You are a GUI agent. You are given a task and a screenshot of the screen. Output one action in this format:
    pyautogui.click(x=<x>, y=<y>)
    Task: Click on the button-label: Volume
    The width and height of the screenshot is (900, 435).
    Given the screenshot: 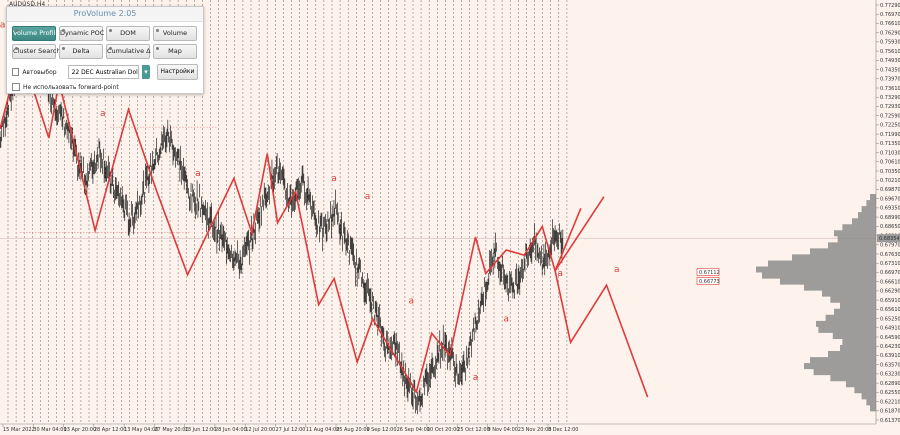 What is the action you would take?
    pyautogui.click(x=175, y=33)
    